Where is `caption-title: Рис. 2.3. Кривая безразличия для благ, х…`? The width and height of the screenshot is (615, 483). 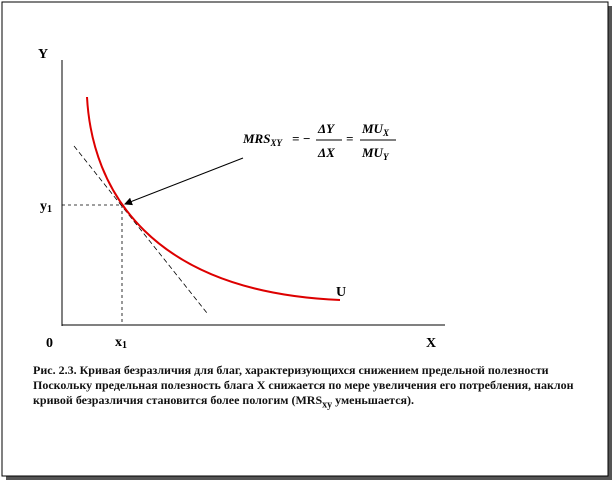
caption-title: Рис. 2.3. Кривая безразличия для благ, х… is located at coordinates (291, 370).